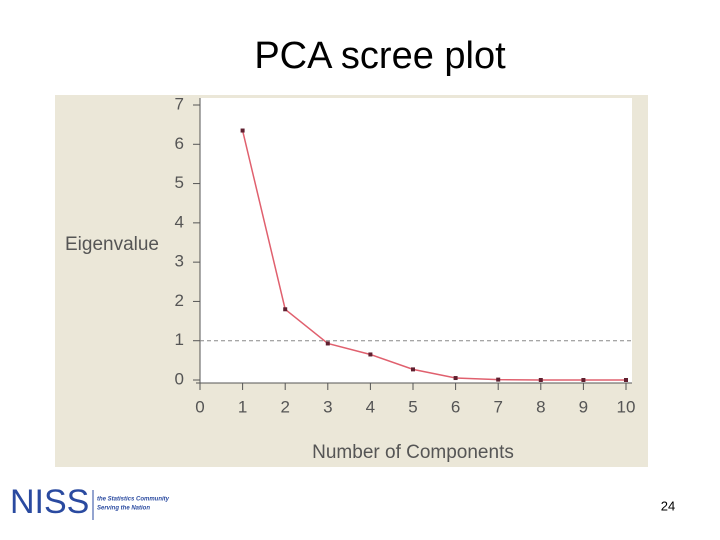 Image resolution: width=720 pixels, height=540 pixels. Describe the element at coordinates (583, 406) in the screenshot. I see `x-tick-label: 9` at that location.